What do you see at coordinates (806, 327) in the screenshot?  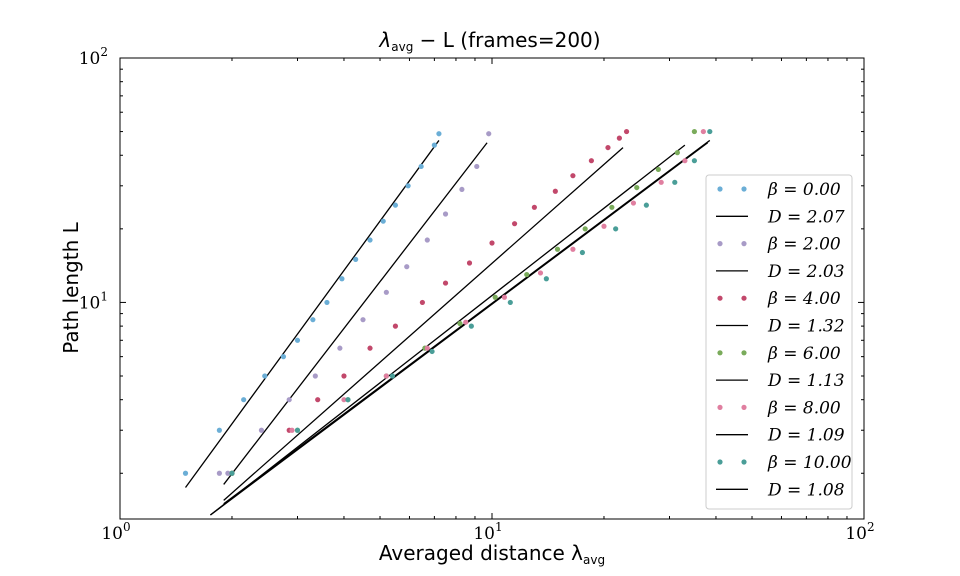 I see `legend-label-5: D = 1.32` at bounding box center [806, 327].